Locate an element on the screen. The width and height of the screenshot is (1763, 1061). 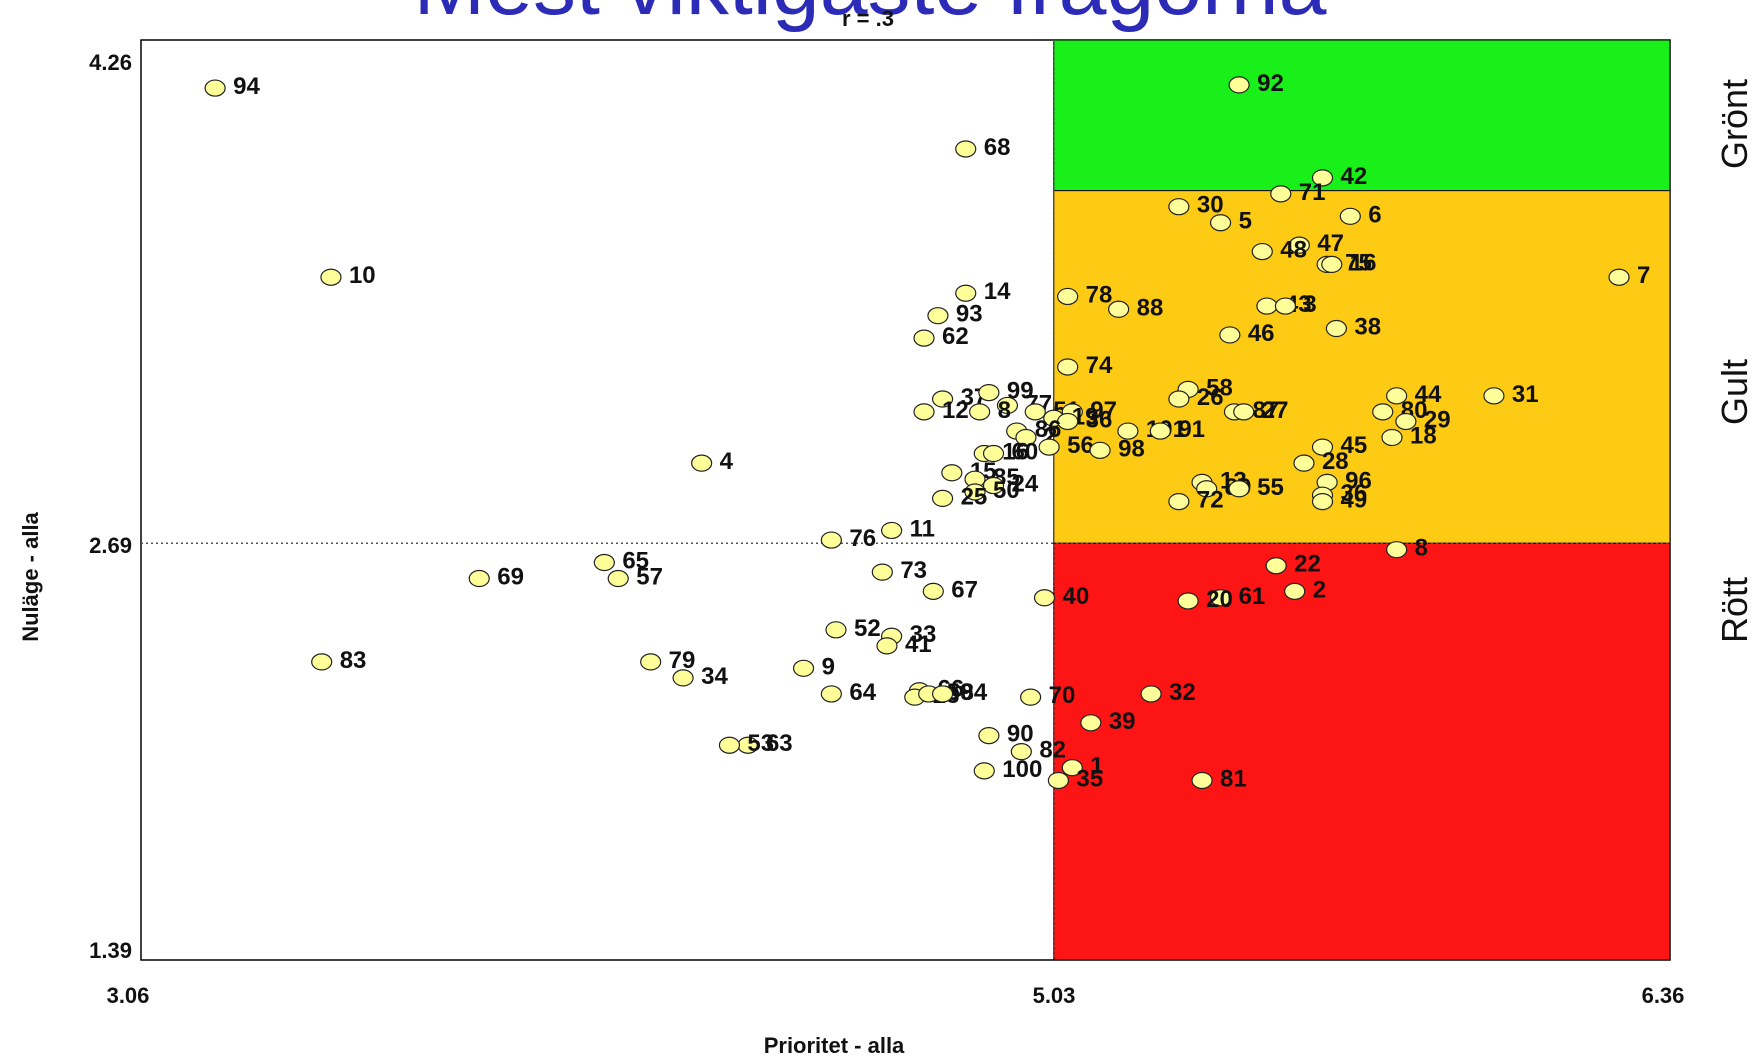
zone-label-yellow: Gult is located at coordinates (1734, 392).